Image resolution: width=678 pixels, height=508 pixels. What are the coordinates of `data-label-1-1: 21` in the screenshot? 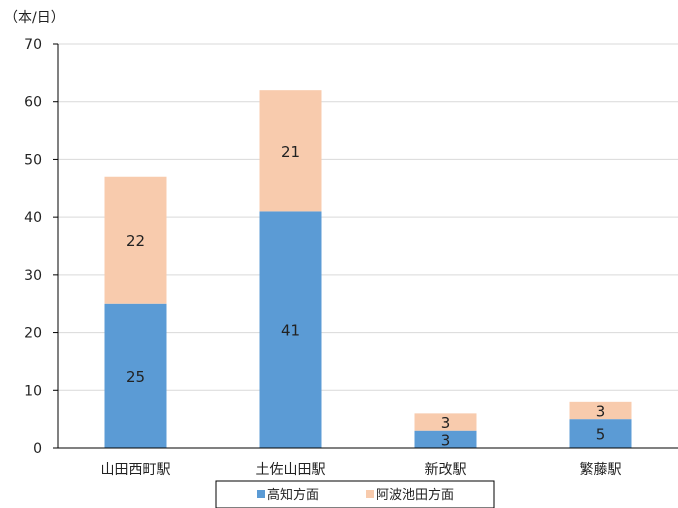 It's located at (290, 152).